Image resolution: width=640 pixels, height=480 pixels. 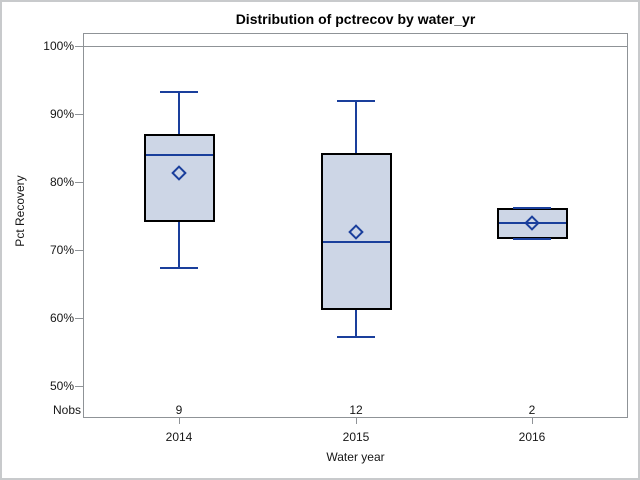 I want to click on y-tick-label: 60%, so click(x=61, y=318).